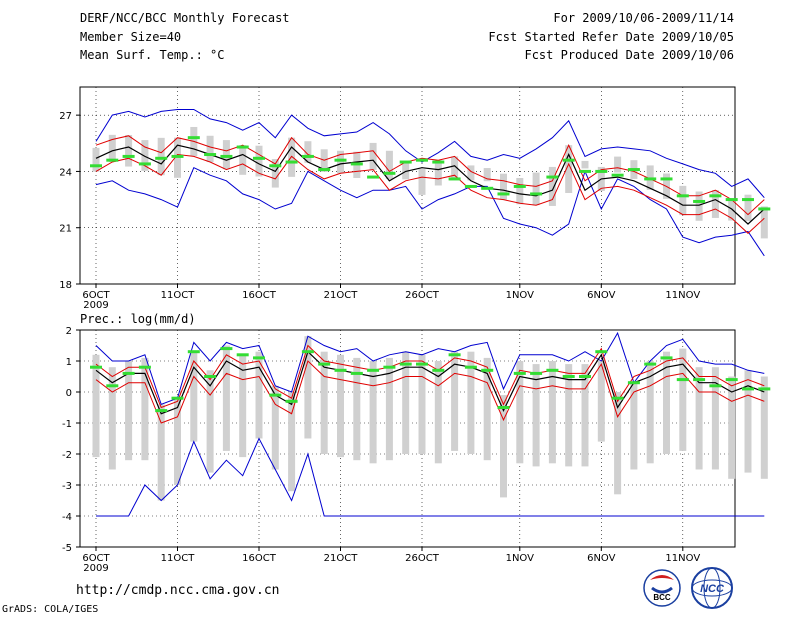  What do you see at coordinates (67, 455) in the screenshot?
I see `panel-2-ytick-label: -2` at bounding box center [67, 455].